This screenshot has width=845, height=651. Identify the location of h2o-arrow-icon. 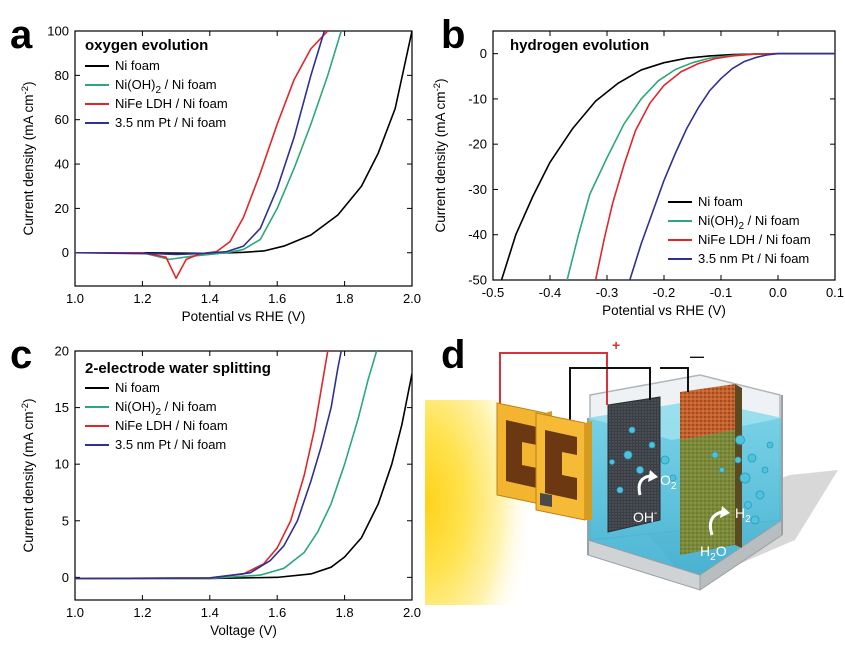
(715, 523).